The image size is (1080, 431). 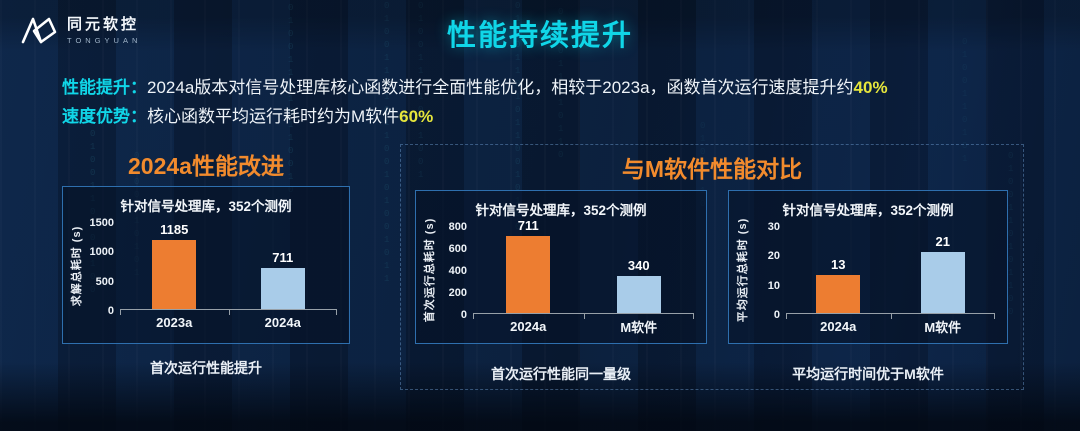 What do you see at coordinates (101, 223) in the screenshot?
I see `y-tick-label: 1500` at bounding box center [101, 223].